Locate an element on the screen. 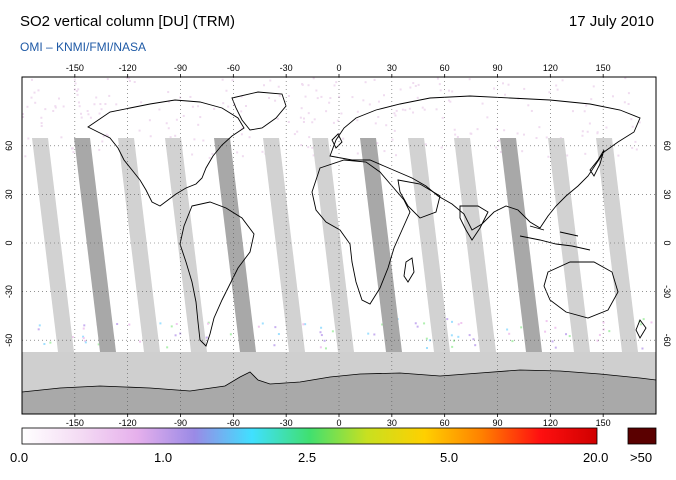 This screenshot has width=676, height=480. colorbar-label-3: 5.0 is located at coordinates (449, 457).